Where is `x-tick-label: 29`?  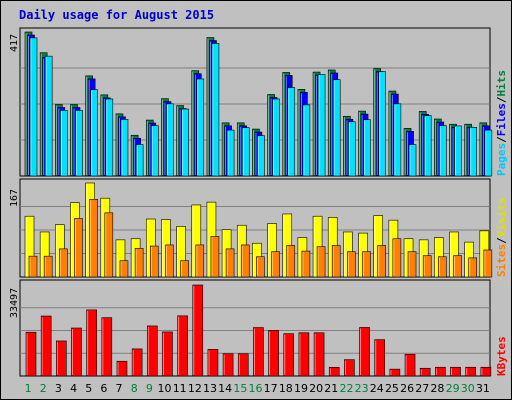 x-tick-label: 29 is located at coordinates (453, 388).